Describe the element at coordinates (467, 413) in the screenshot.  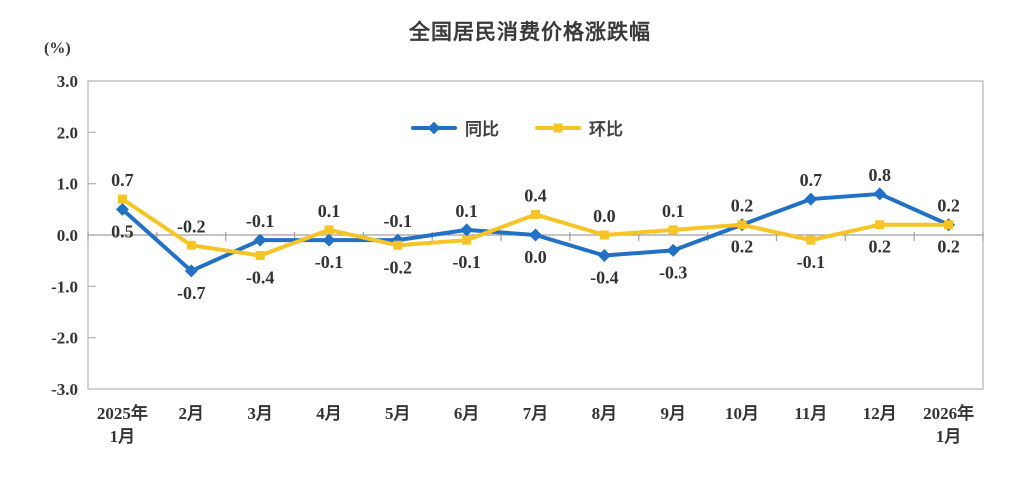
I see `x-axis-label: 6月` at that location.